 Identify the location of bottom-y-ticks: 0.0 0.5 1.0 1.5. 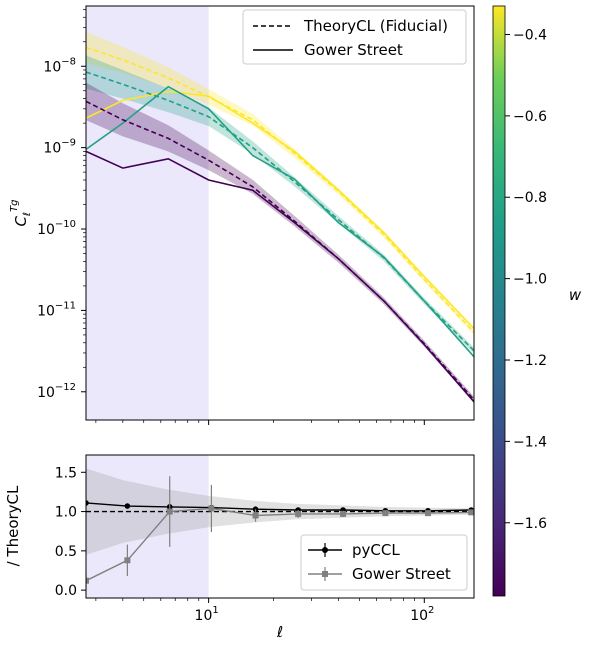
(70, 532).